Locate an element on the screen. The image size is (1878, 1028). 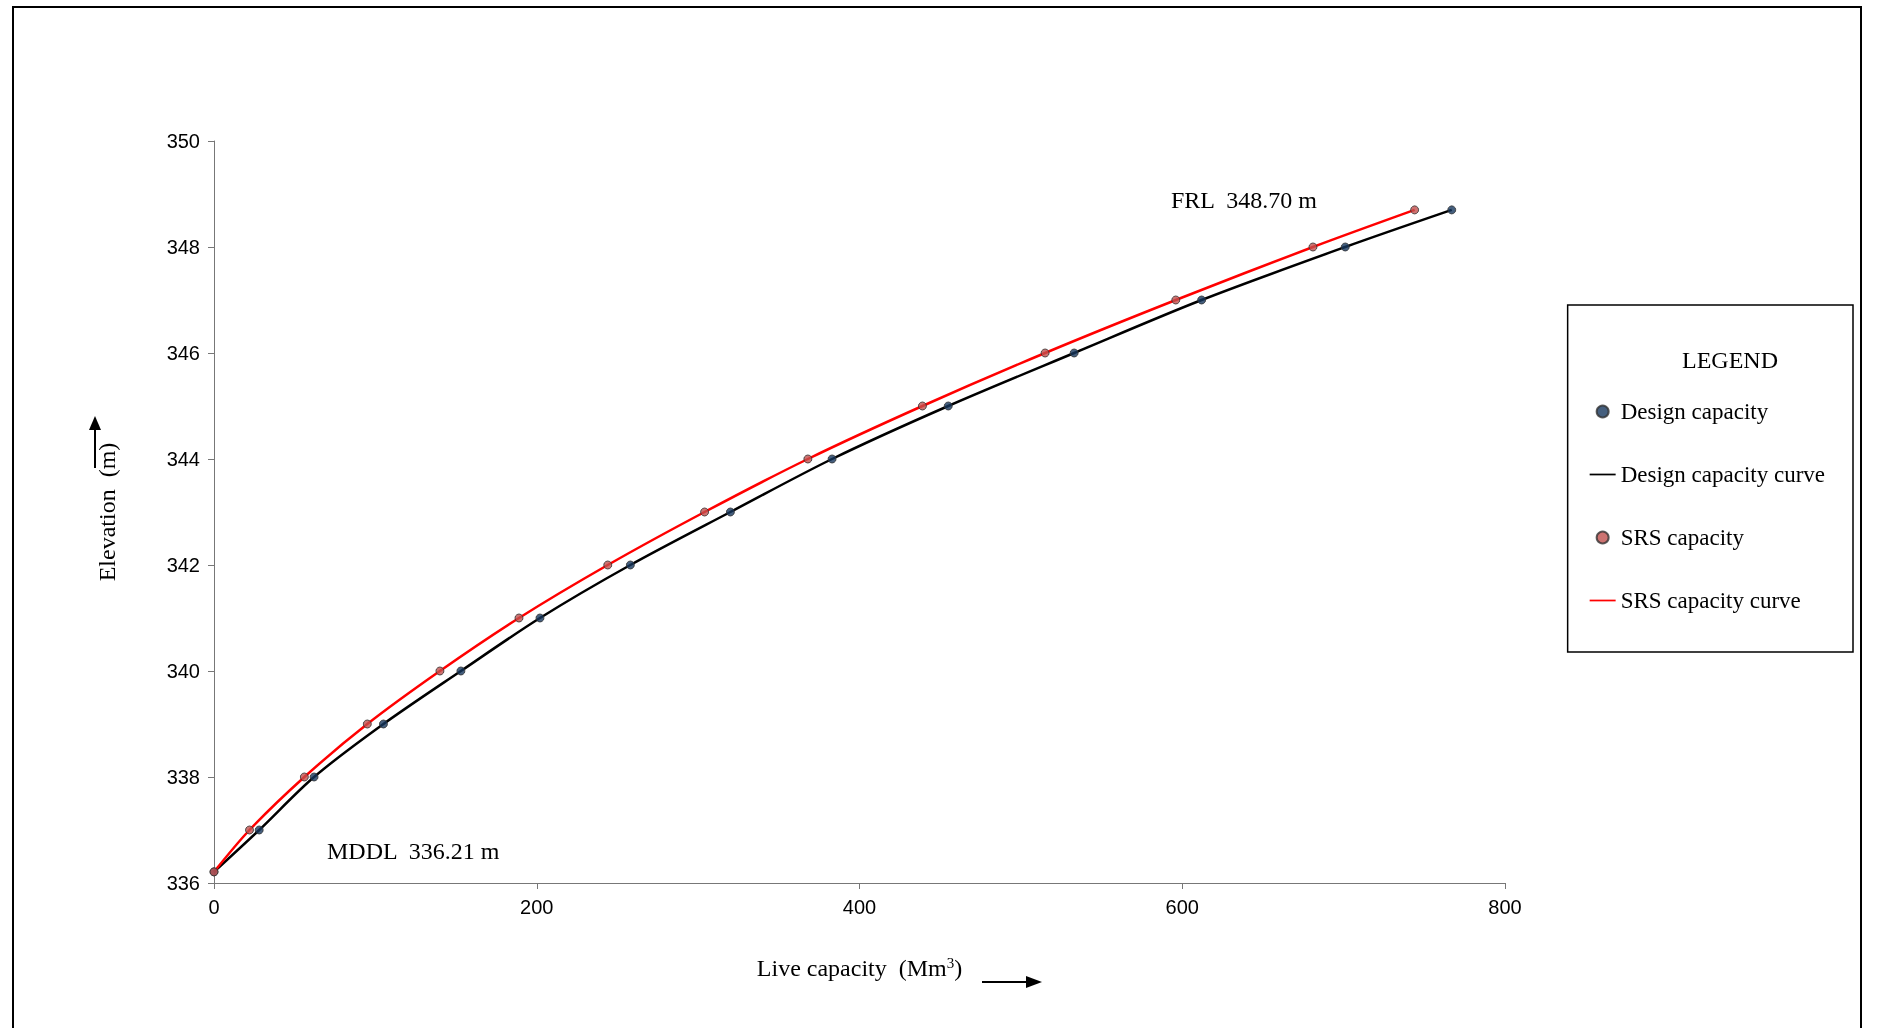
x-tick-label: 200 is located at coordinates (537, 907).